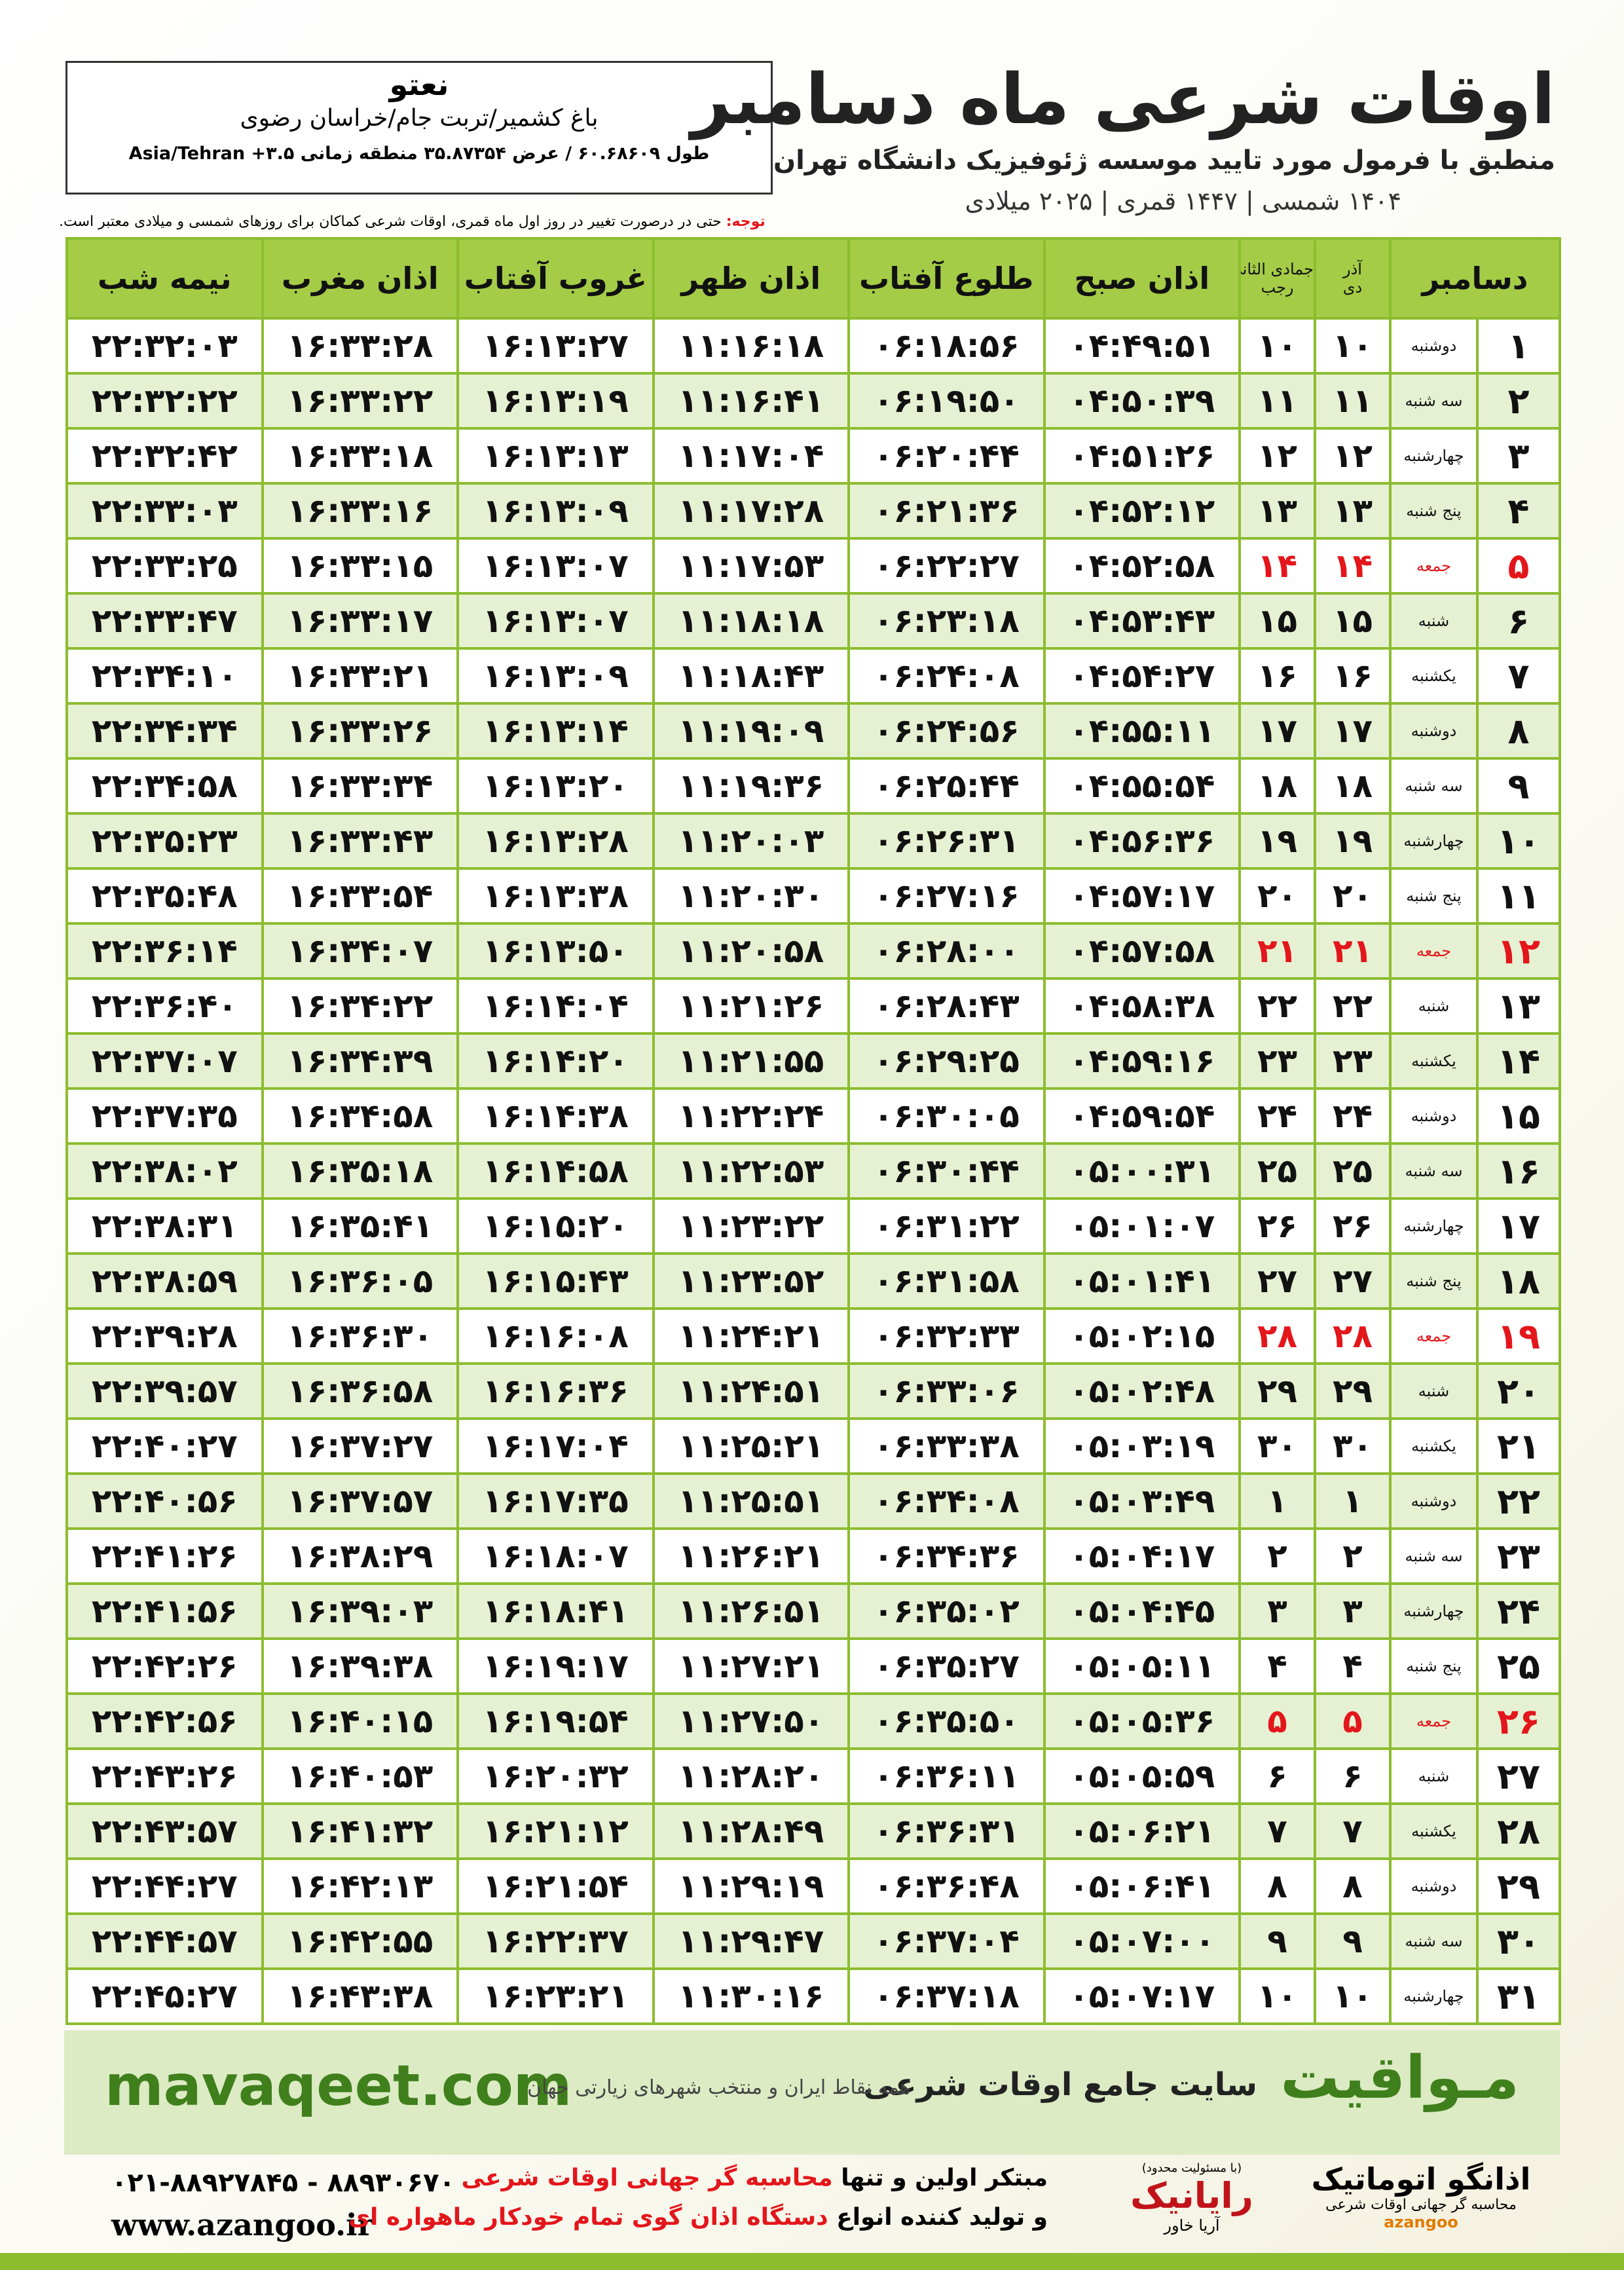 This screenshot has height=2270, width=1624. I want to click on time: ۰۶:۲۷:۱۶, so click(946, 896).